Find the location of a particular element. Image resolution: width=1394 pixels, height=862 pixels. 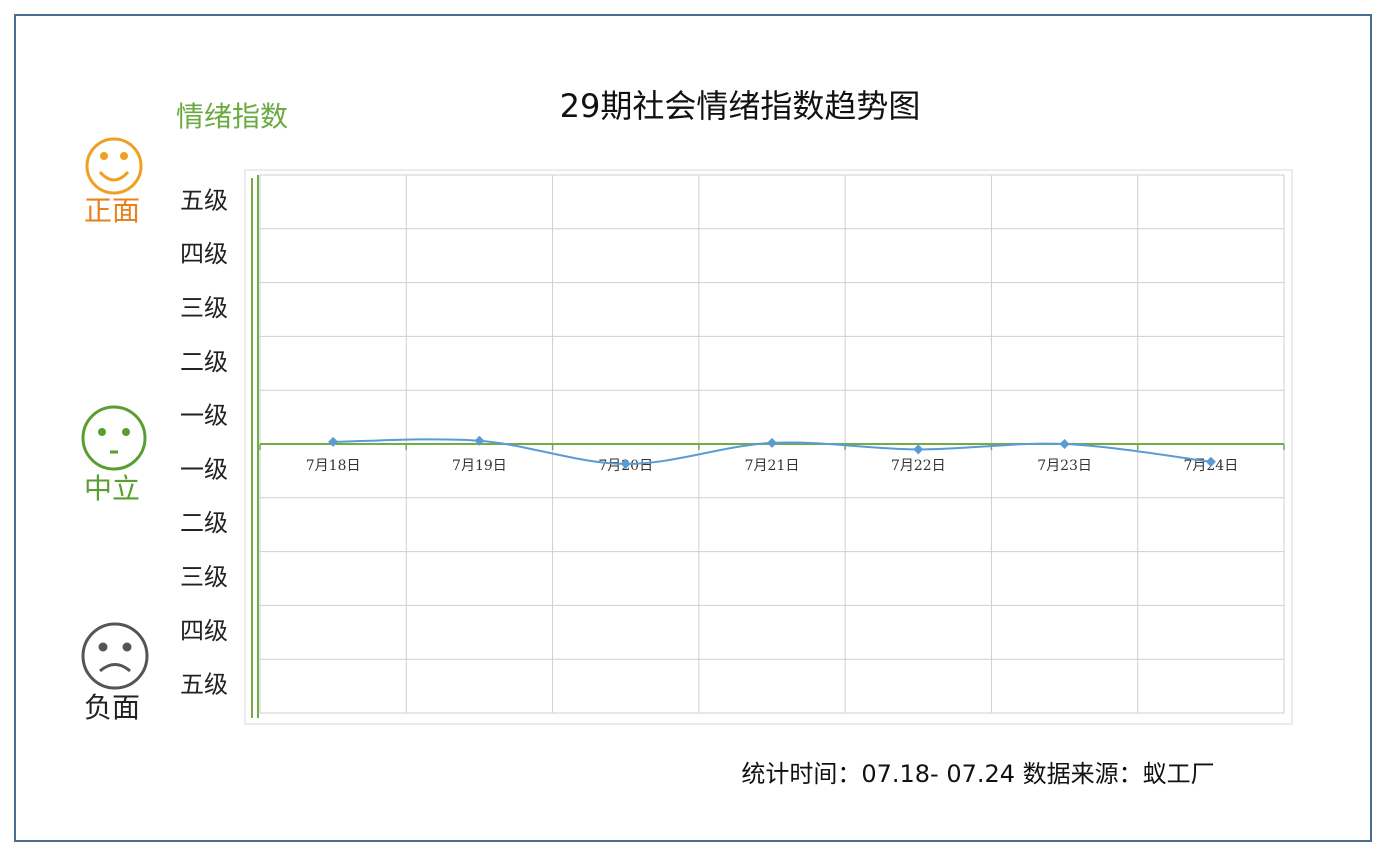

sentiment-label: 正面 is located at coordinates (112, 210).